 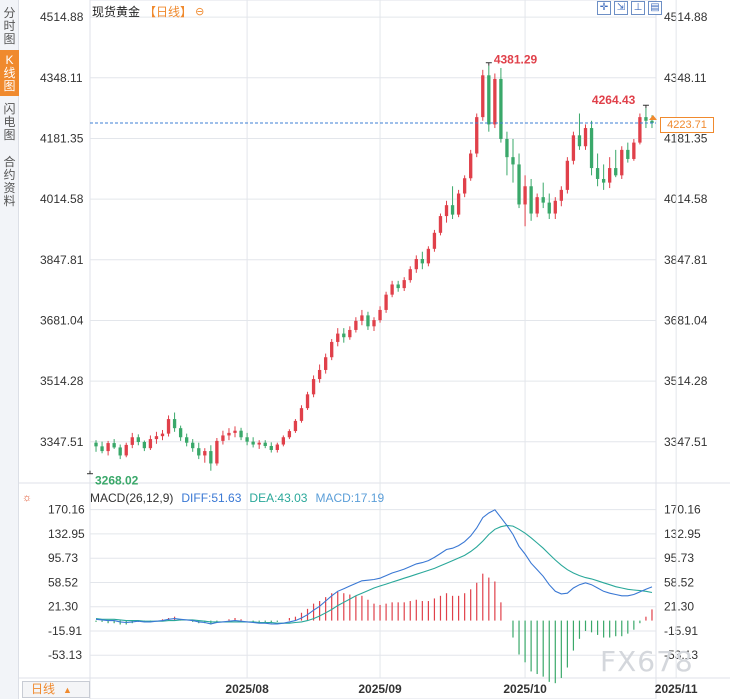 I want to click on indicator-button: ⊥, so click(x=638, y=8).